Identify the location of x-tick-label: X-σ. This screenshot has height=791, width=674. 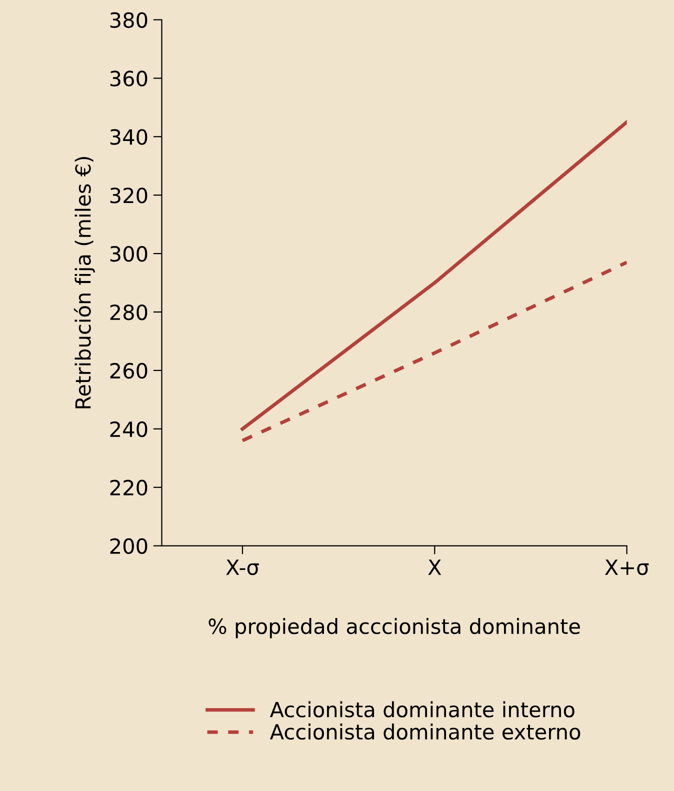
(242, 568).